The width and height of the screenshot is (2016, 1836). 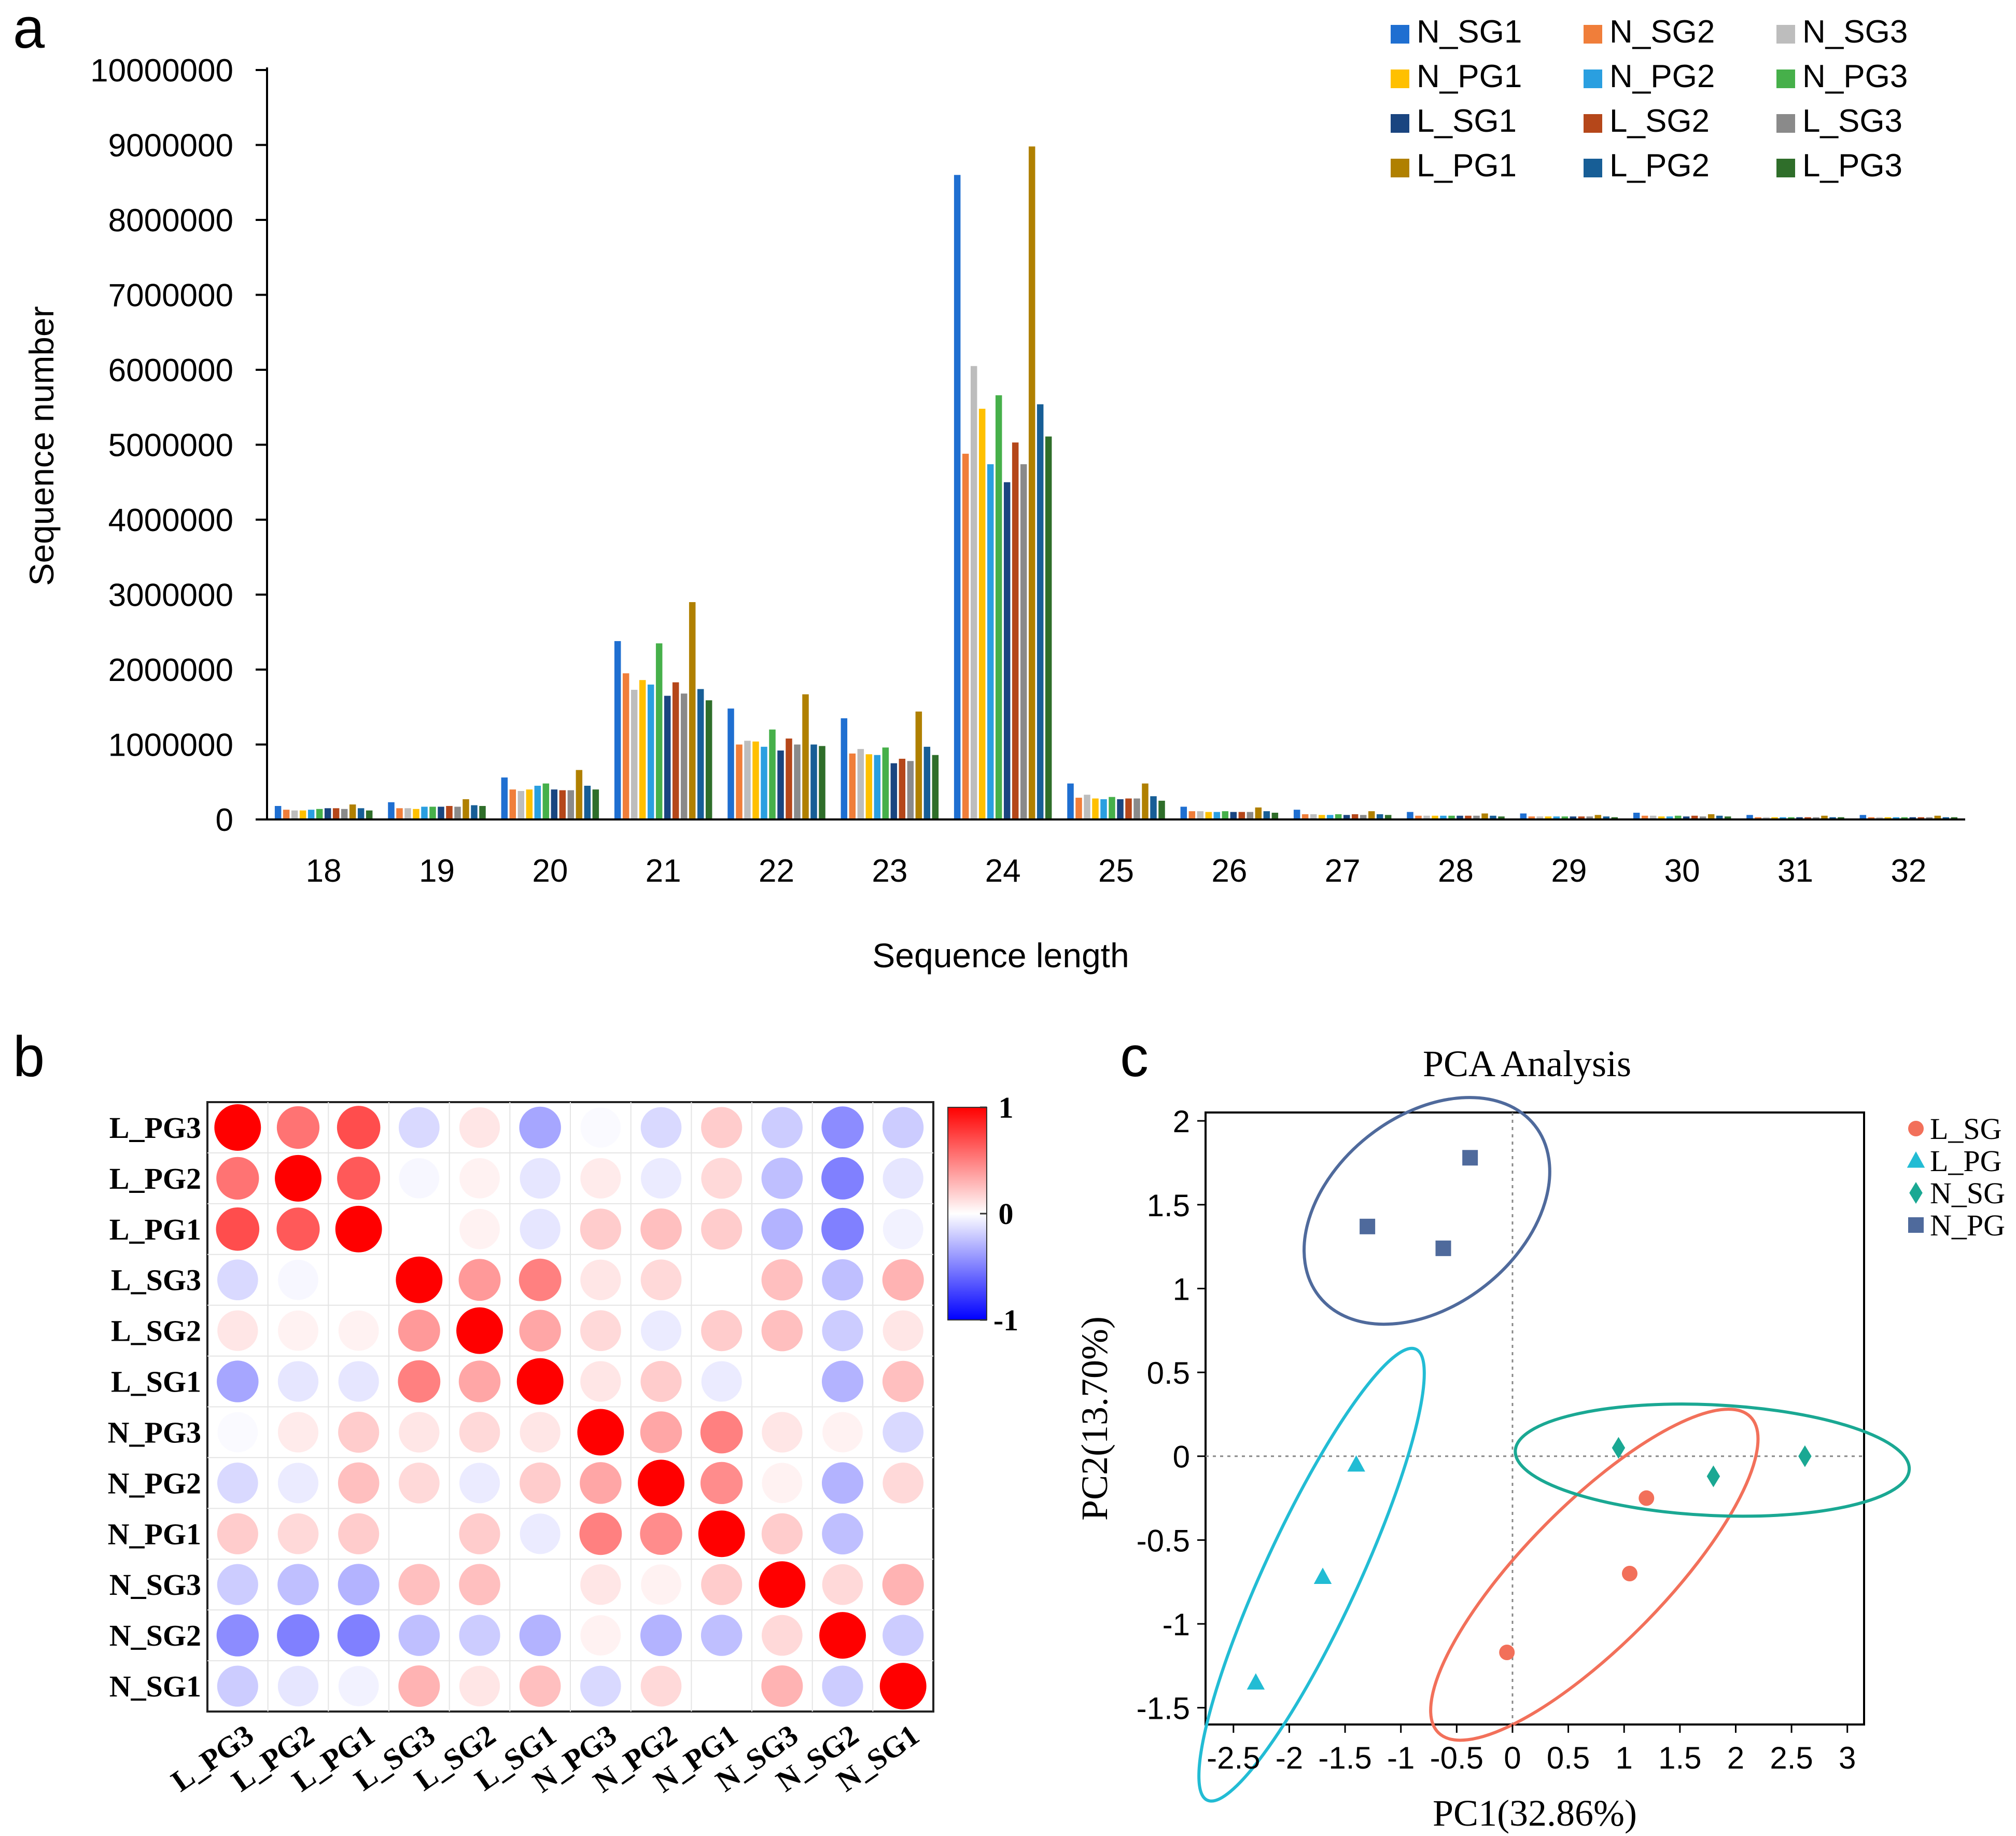 I want to click on legend-label-N_PG3: N_PG3, so click(x=1855, y=76).